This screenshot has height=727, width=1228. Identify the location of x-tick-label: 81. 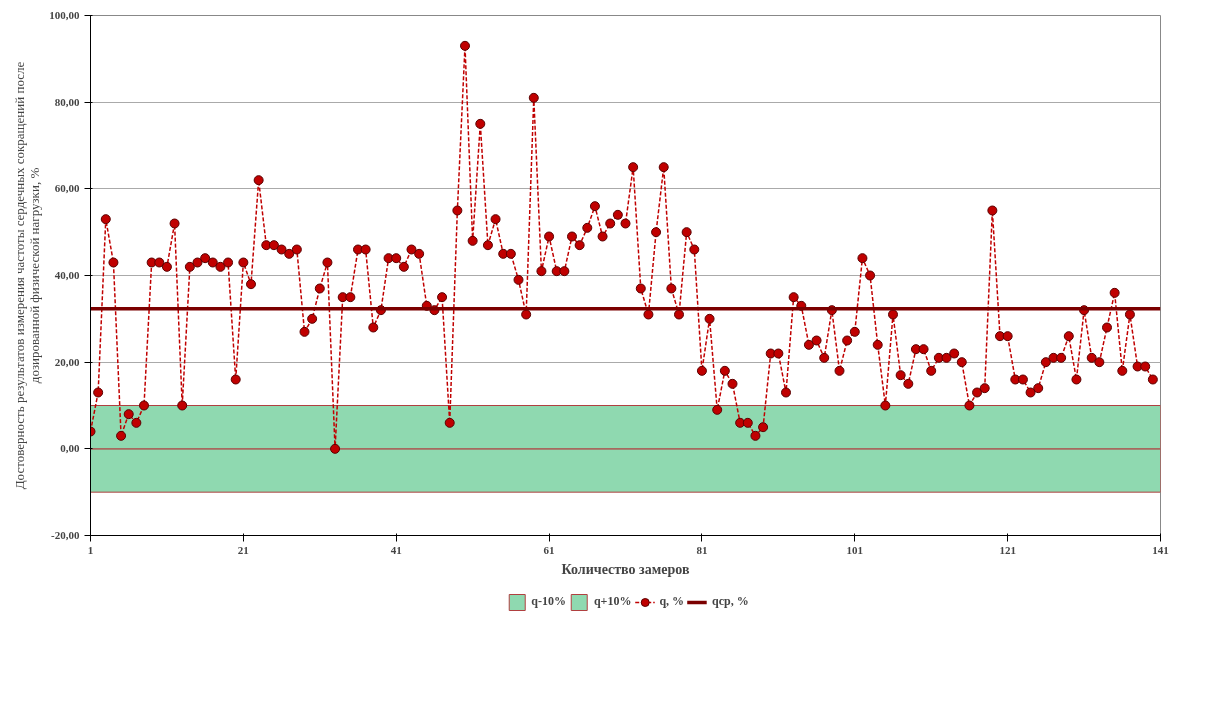
(702, 549).